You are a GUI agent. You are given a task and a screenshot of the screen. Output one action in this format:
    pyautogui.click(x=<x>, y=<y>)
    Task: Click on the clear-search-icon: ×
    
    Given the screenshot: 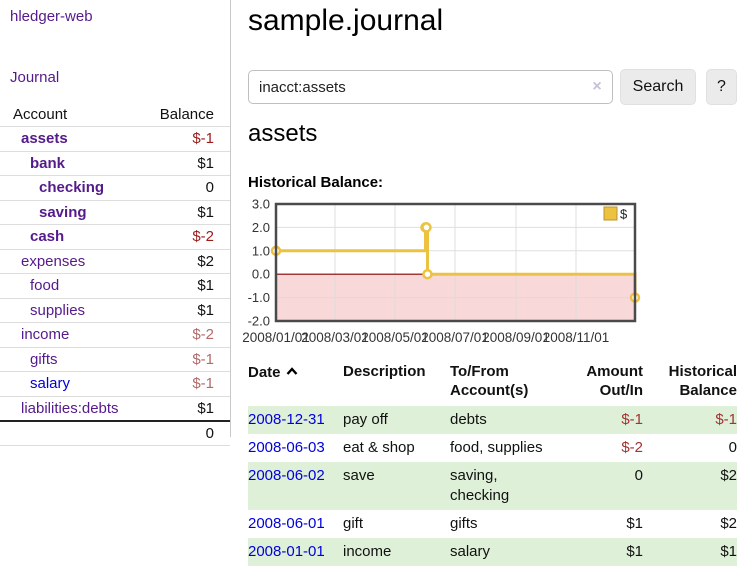 What is the action you would take?
    pyautogui.click(x=597, y=86)
    